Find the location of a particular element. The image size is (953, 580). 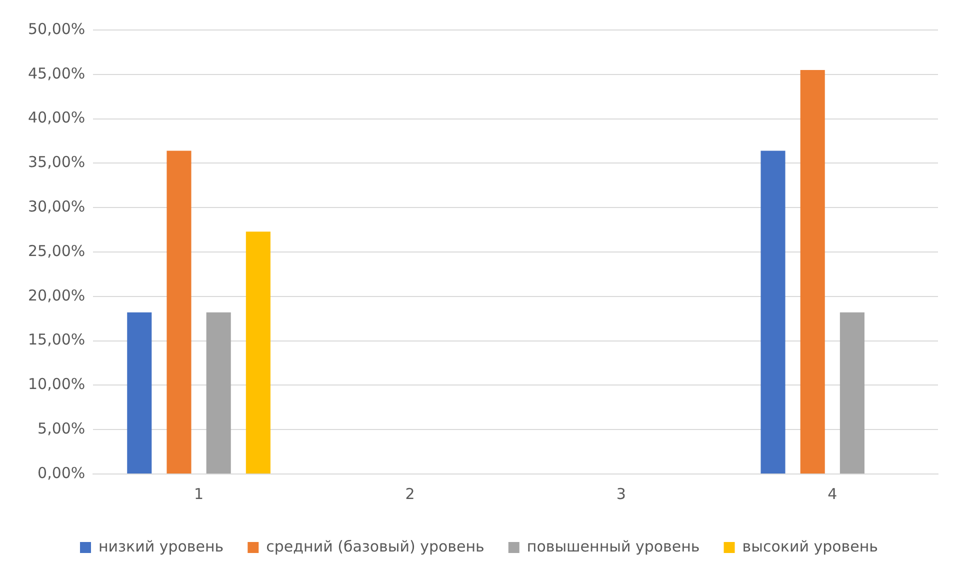

y-tick-label: 15,00% is located at coordinates (57, 339).